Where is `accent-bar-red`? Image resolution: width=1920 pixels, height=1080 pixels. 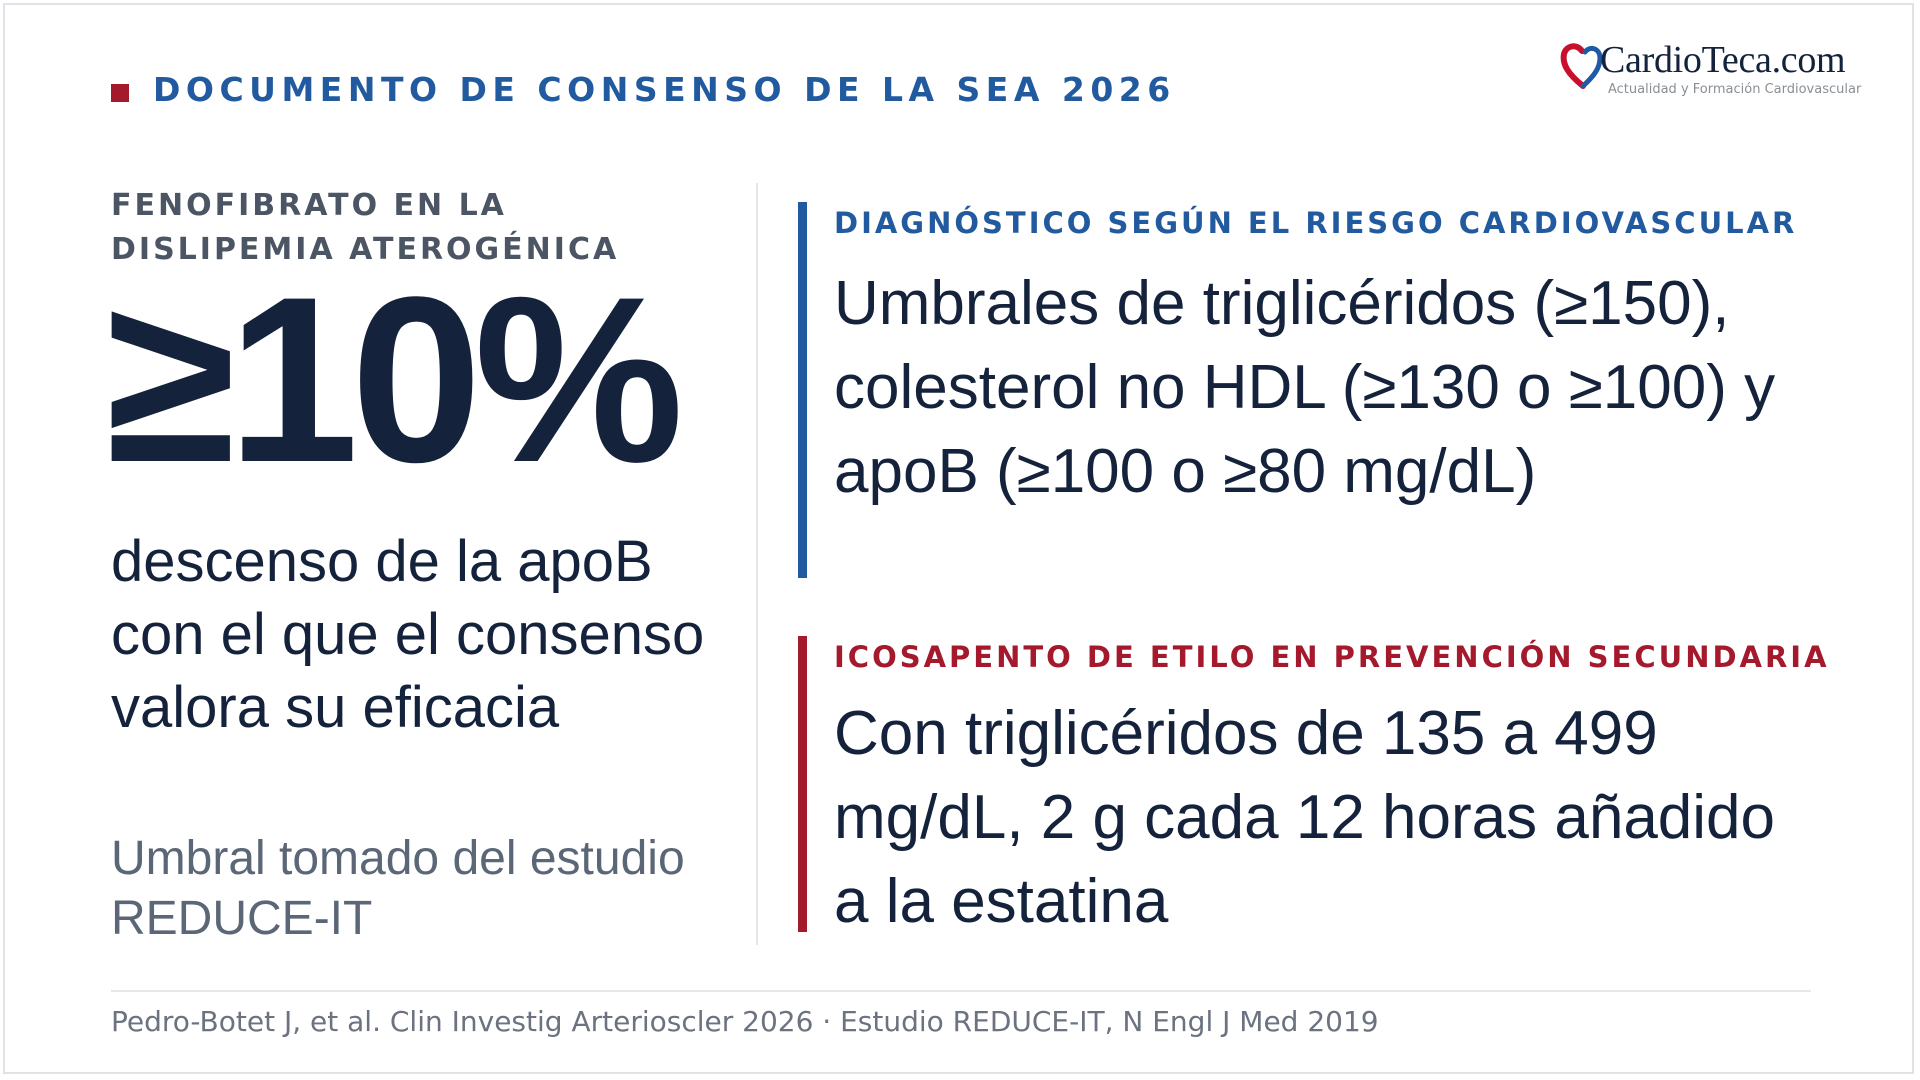
accent-bar-red is located at coordinates (802, 784).